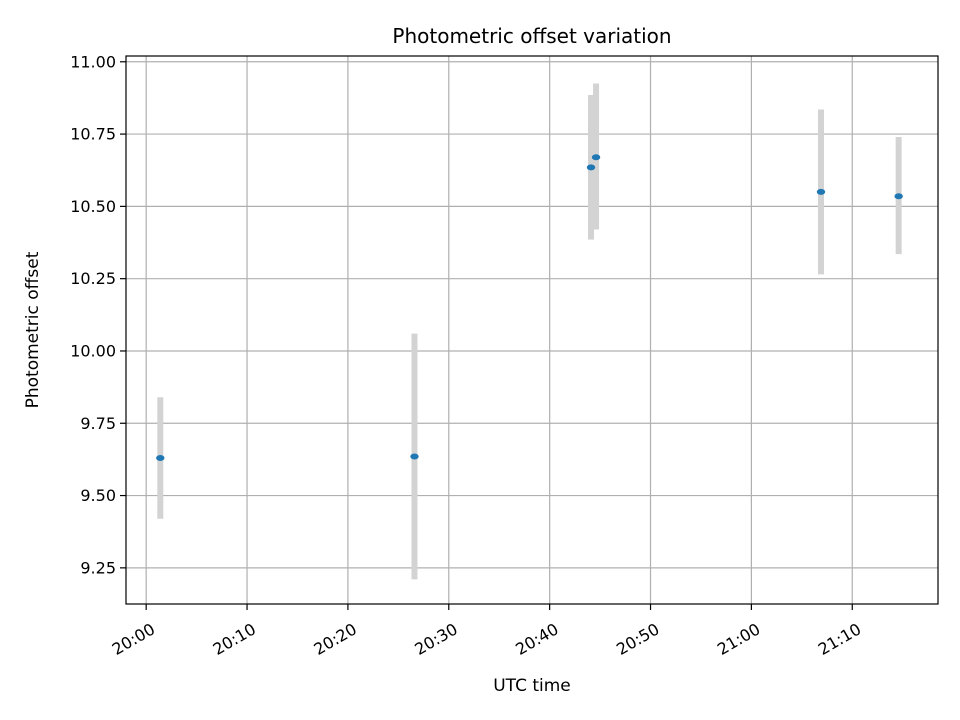 The height and width of the screenshot is (720, 960). What do you see at coordinates (93, 61) in the screenshot?
I see `y-tick-label: 11.00` at bounding box center [93, 61].